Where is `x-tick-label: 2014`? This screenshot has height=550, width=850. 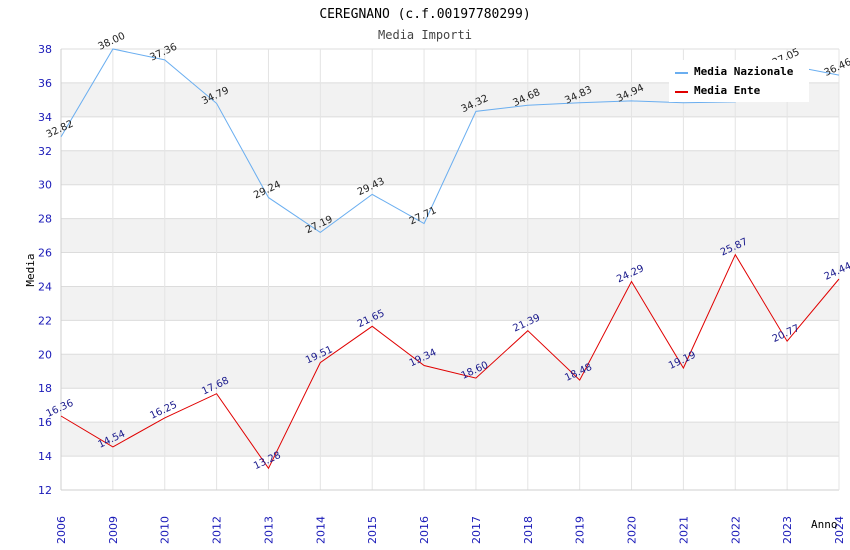 x-tick-label: 2014 is located at coordinates (320, 530).